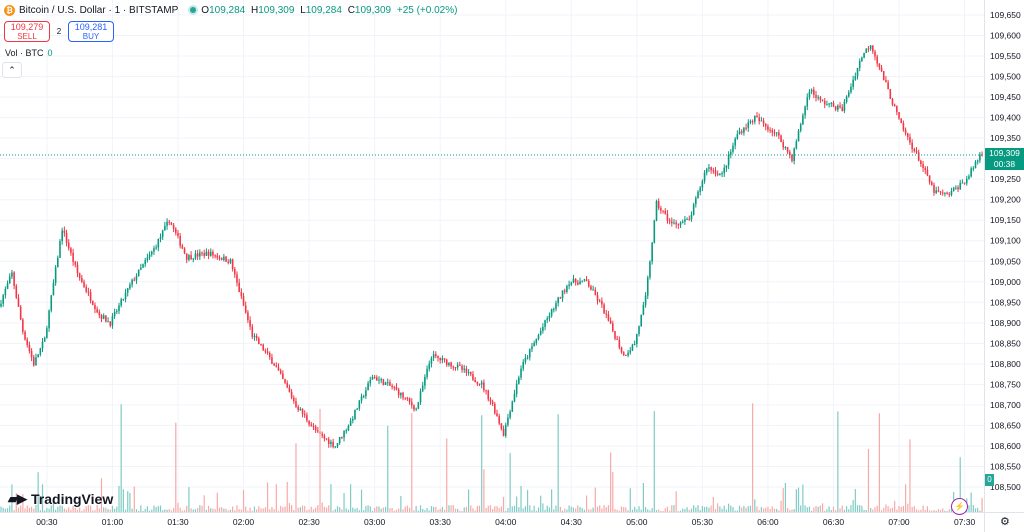 This screenshot has height=532, width=1024. Describe the element at coordinates (965, 522) in the screenshot. I see `x-tick-label: 07:30` at that location.